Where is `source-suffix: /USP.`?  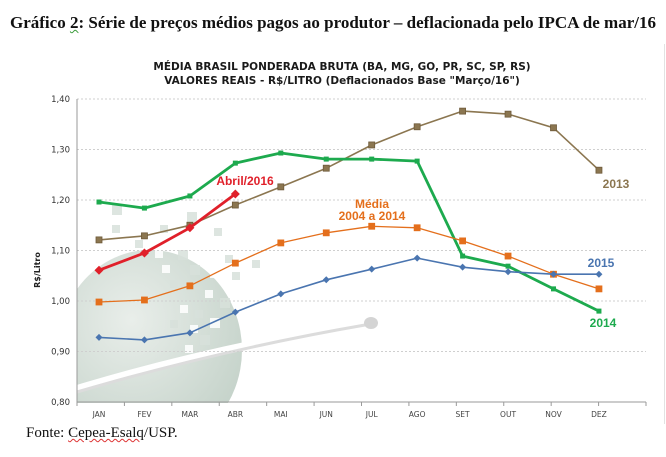 source-suffix: /USP. is located at coordinates (160, 433).